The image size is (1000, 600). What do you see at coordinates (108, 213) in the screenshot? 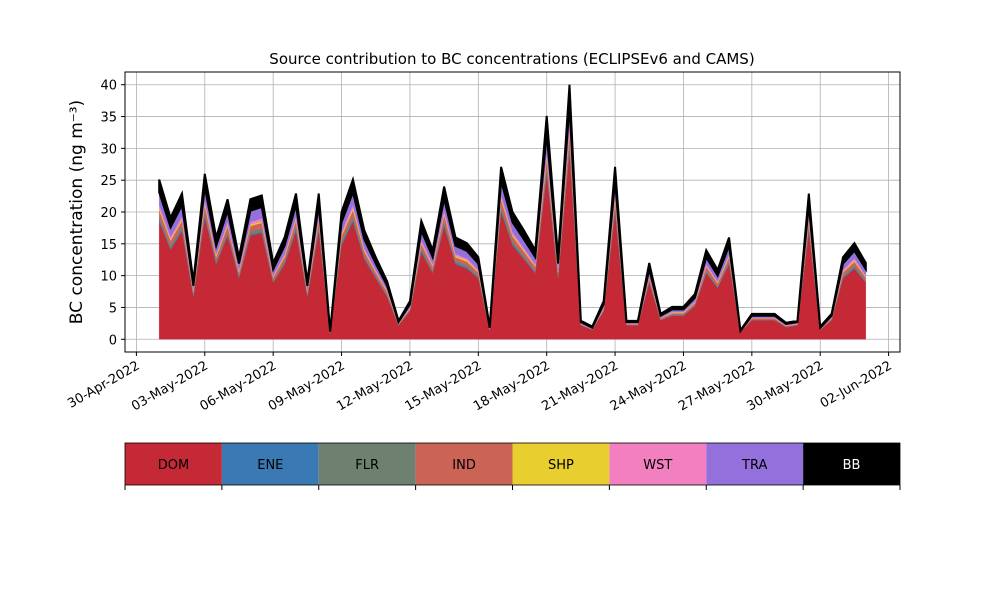
I see `y-tick-label: 20` at bounding box center [108, 213].